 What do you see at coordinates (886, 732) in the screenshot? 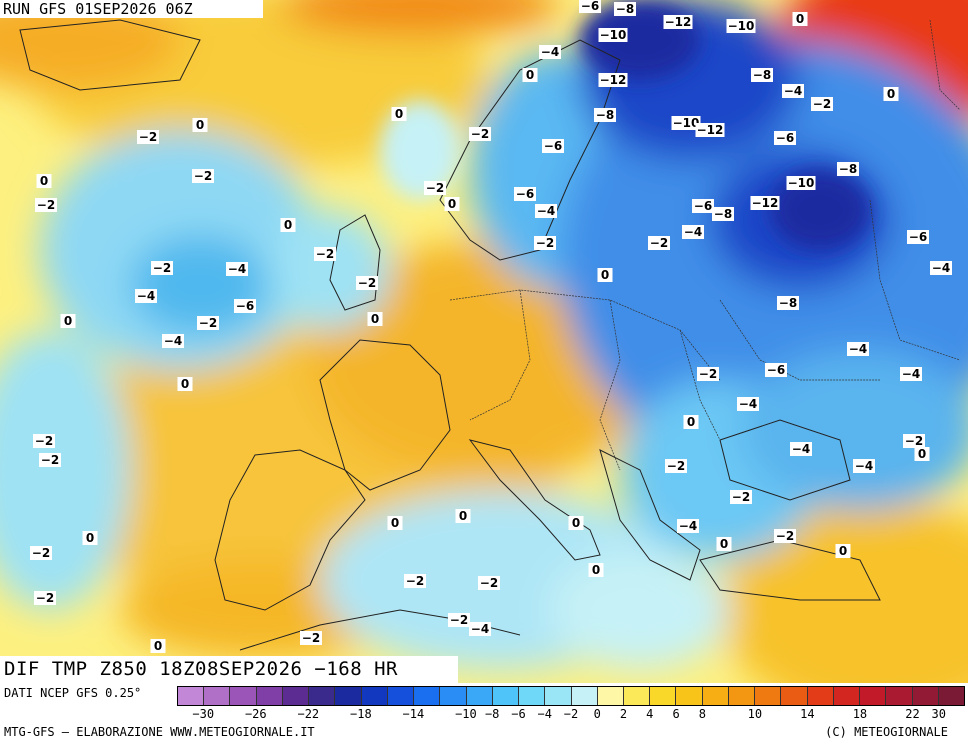
I see `credit-right: (C) METEOGIORNALE` at bounding box center [886, 732].